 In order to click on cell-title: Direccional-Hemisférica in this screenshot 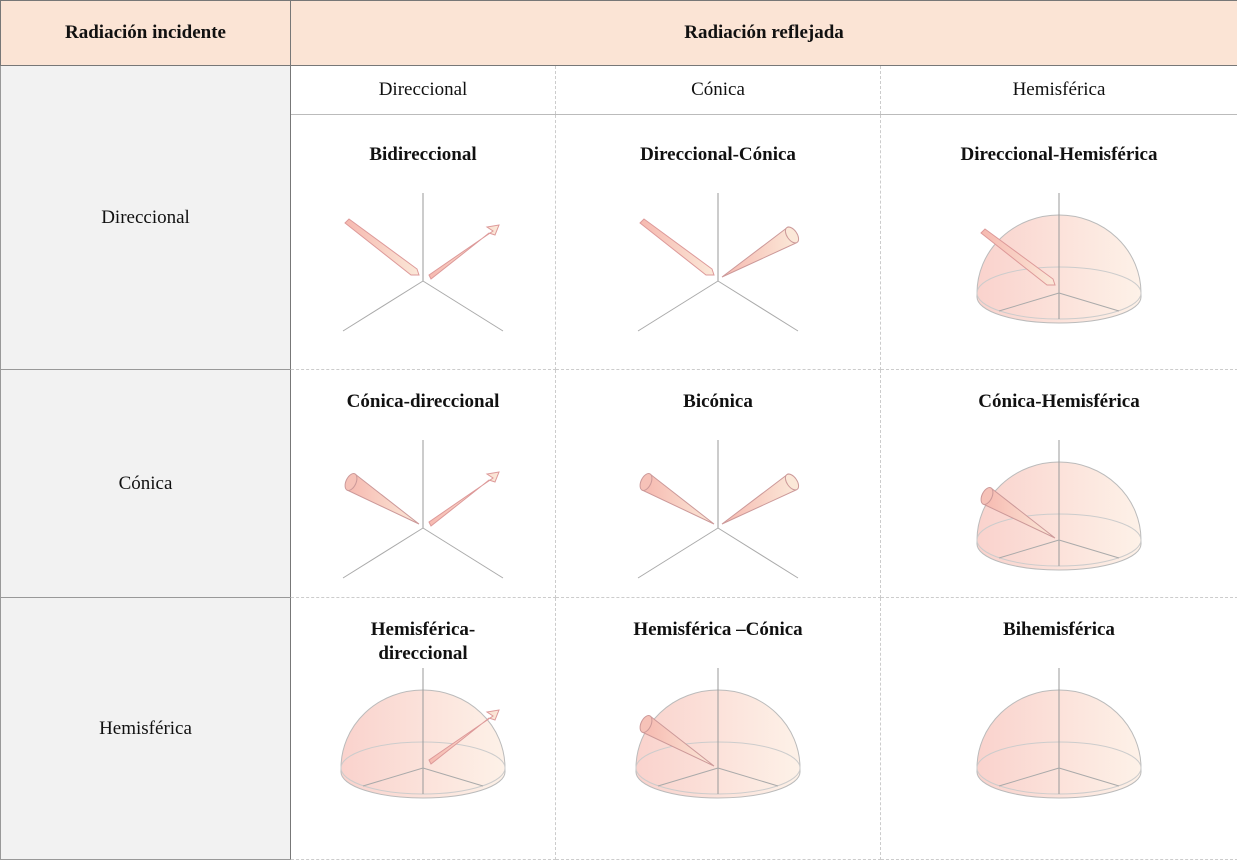, I will do `click(1059, 154)`.